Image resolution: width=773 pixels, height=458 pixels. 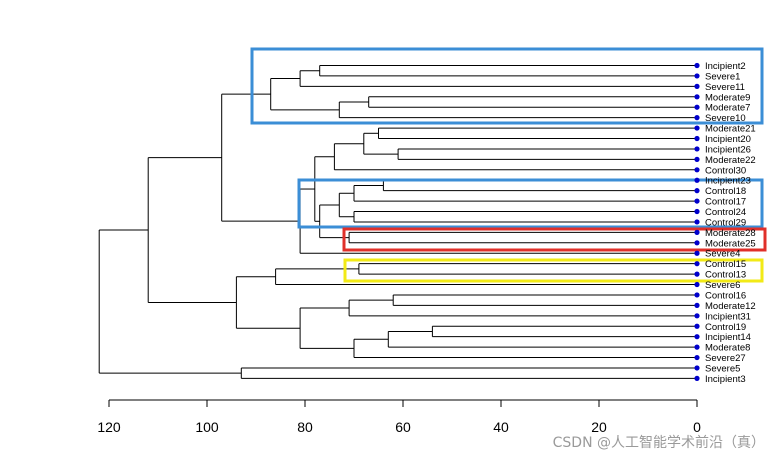 What do you see at coordinates (727, 97) in the screenshot?
I see `leaf-label: Moderate9` at bounding box center [727, 97].